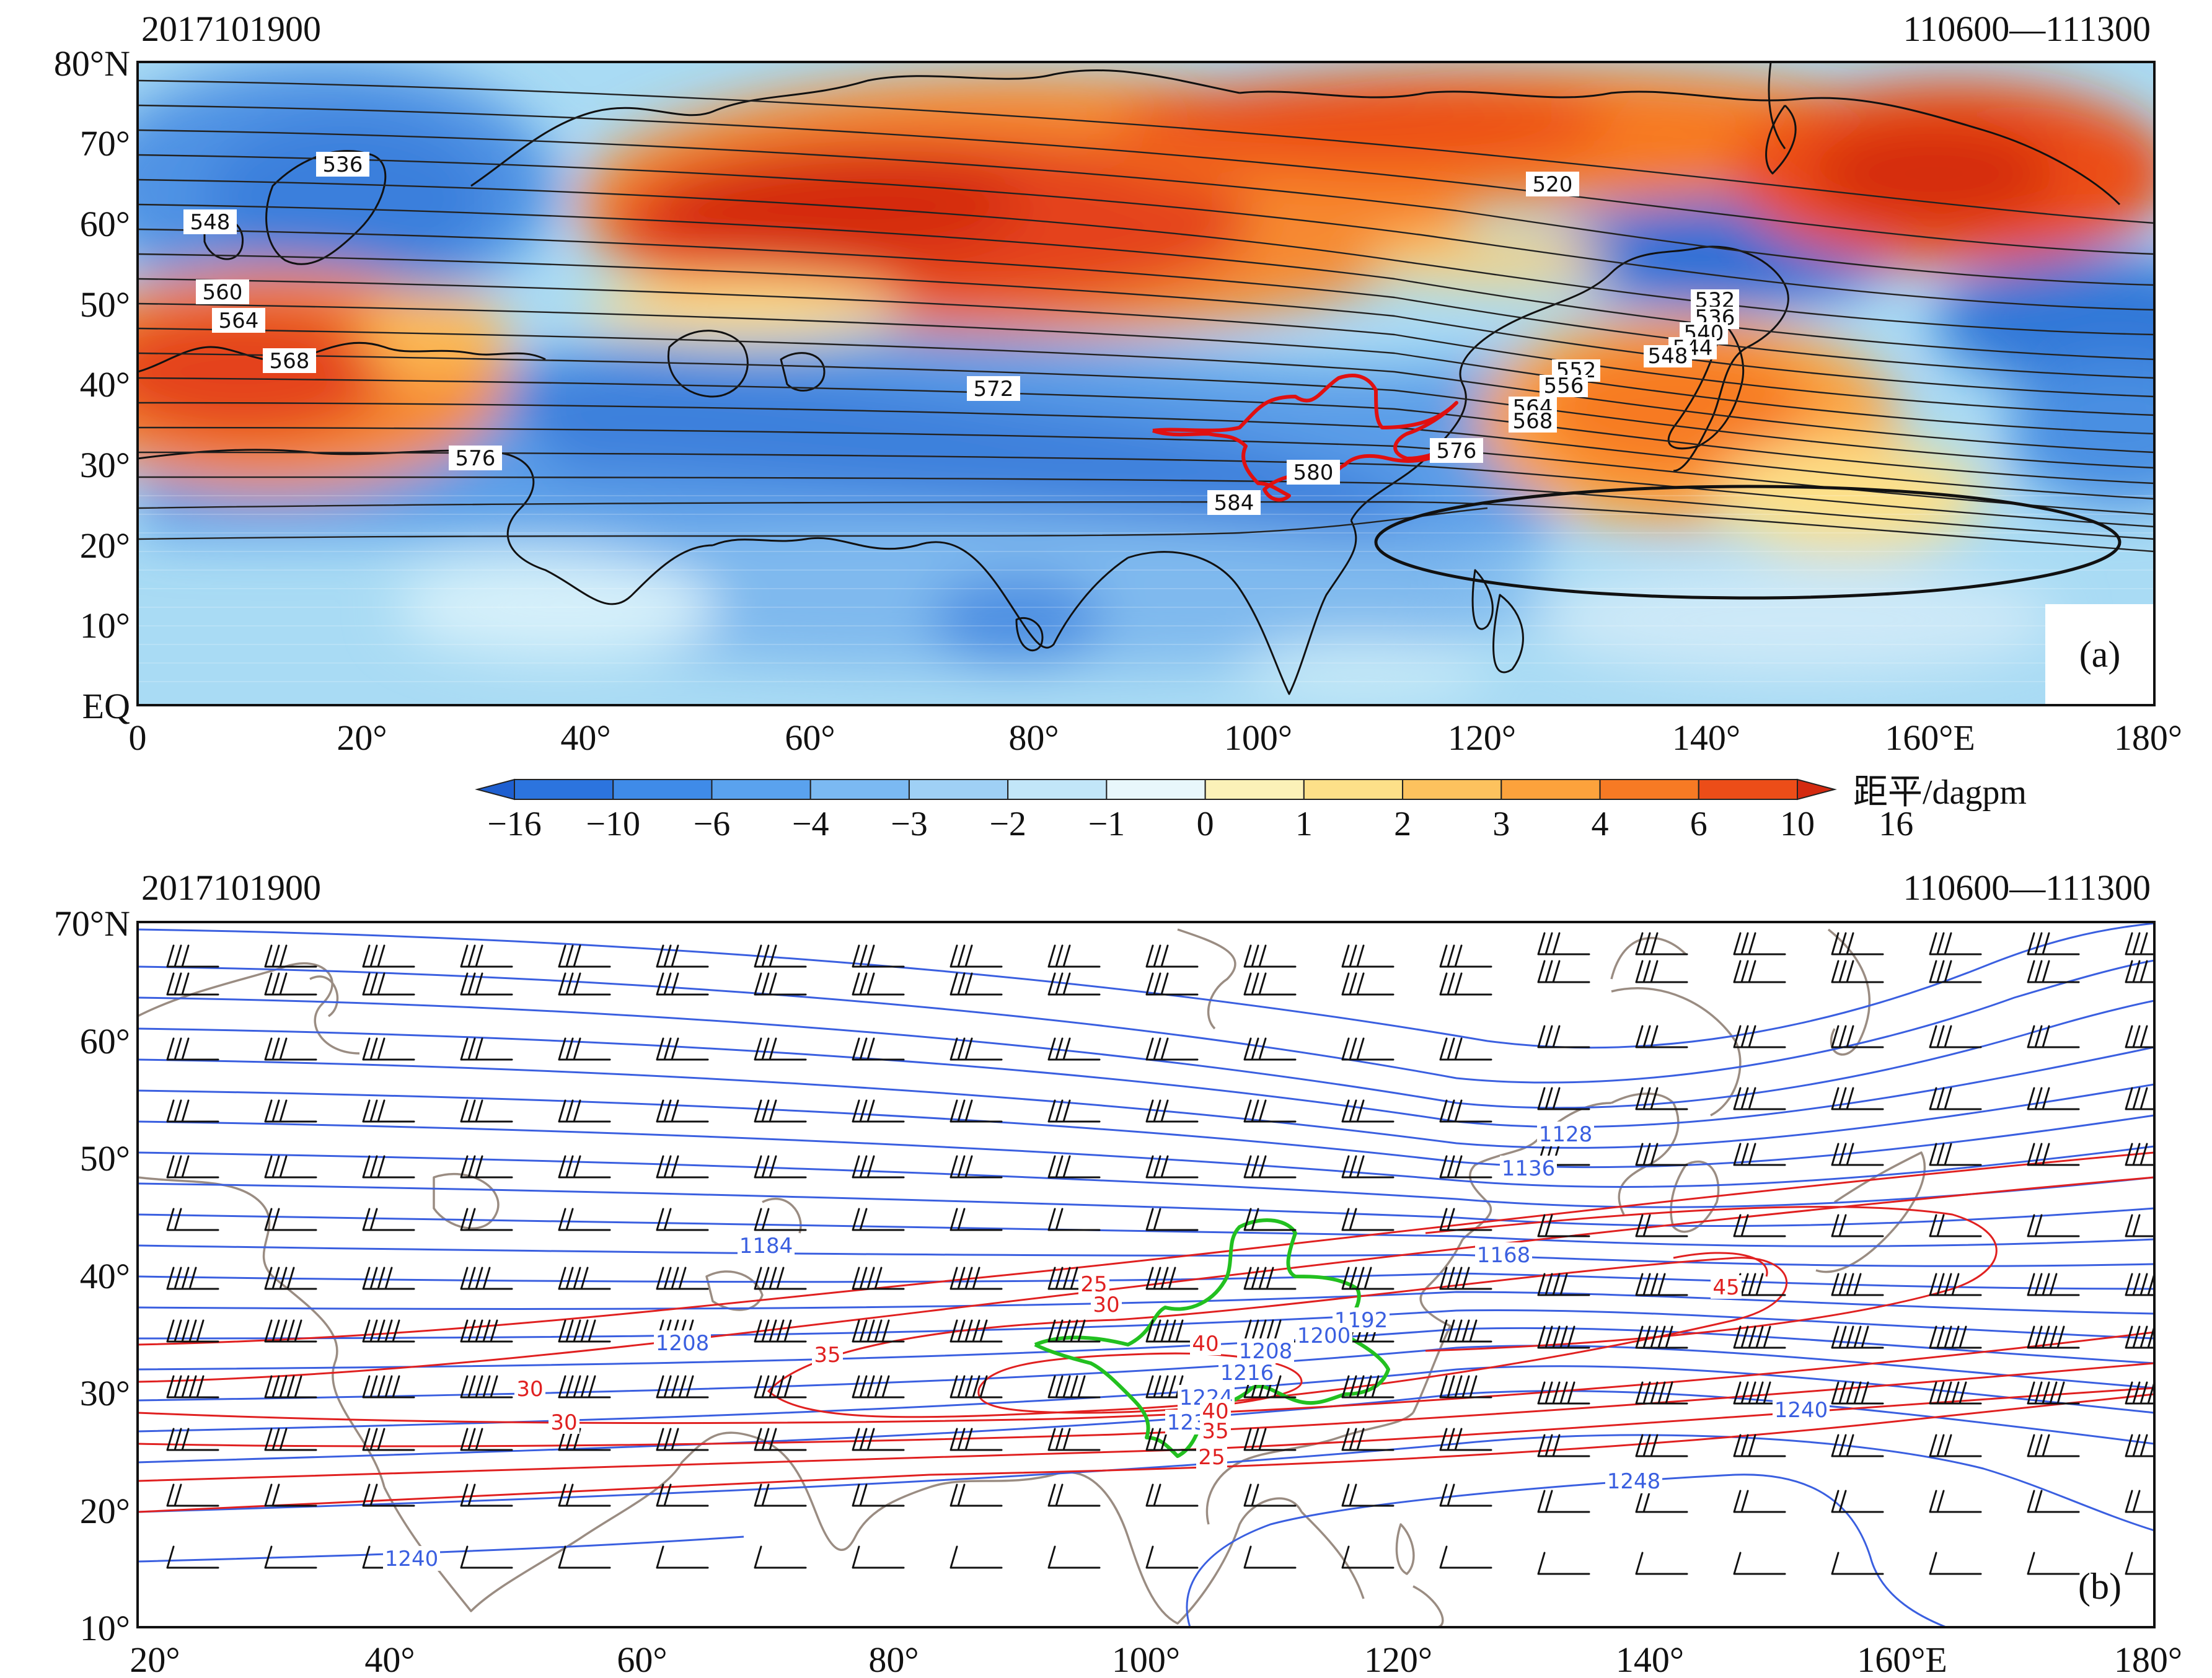 This screenshot has width=2212, height=1678. Describe the element at coordinates (1553, 184) in the screenshot. I see `svg-text: 520` at that location.